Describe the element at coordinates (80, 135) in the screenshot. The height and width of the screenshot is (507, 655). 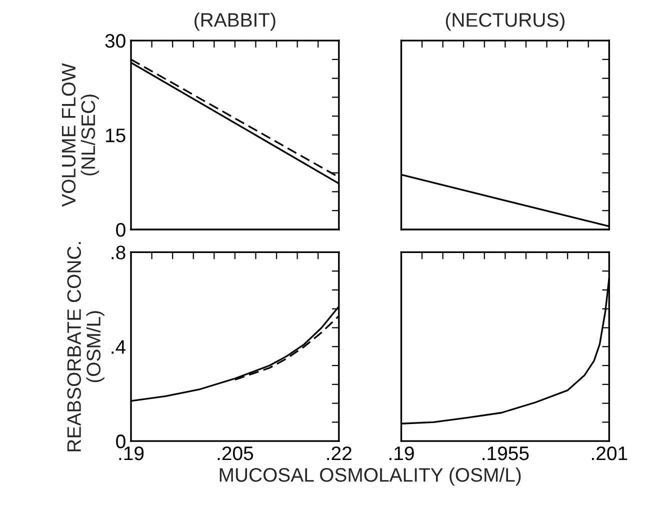
I see `y-axis-title: VOLUME FLOW (NL/SEC)` at that location.